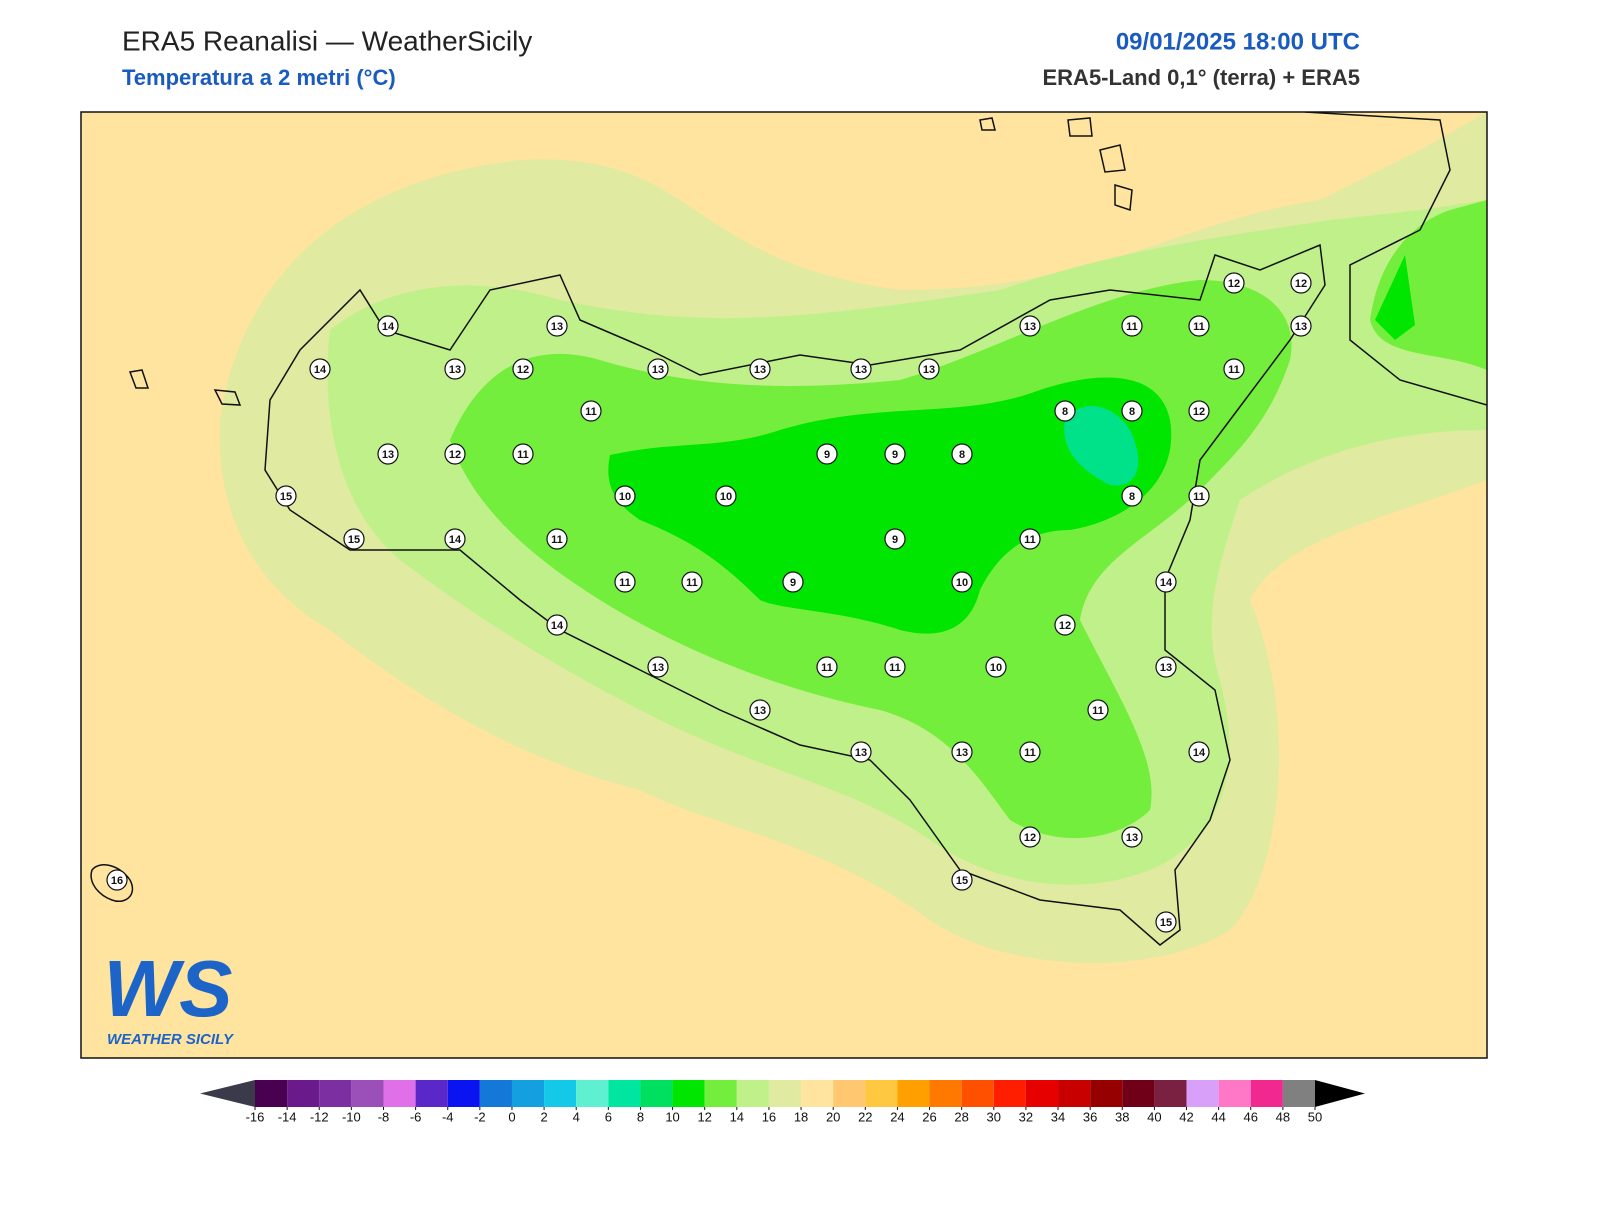  Describe the element at coordinates (865, 1116) in the screenshot. I see `colorbar-tick-label: 22` at that location.